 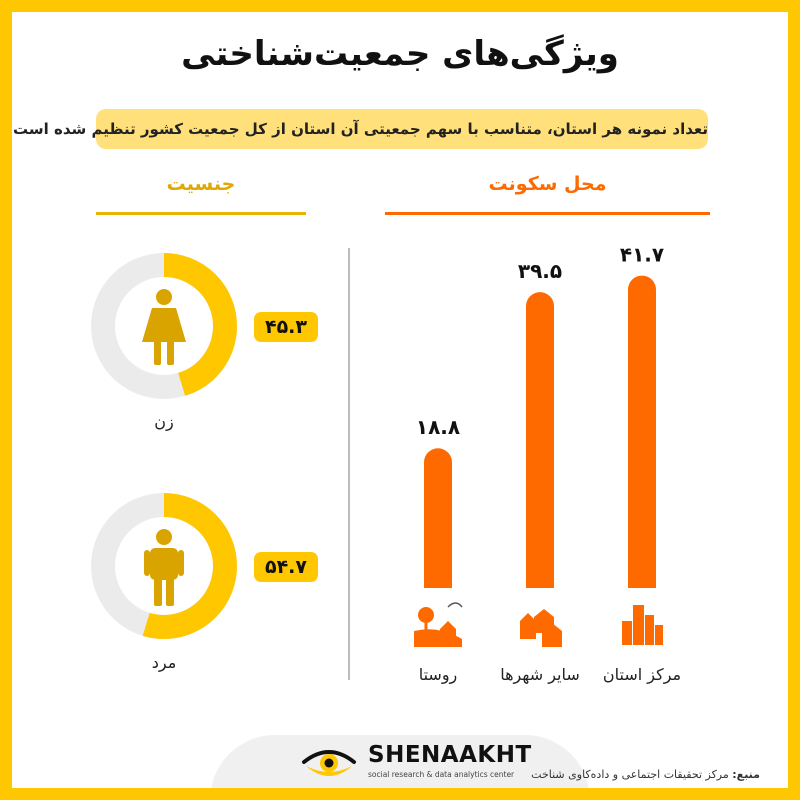 What do you see at coordinates (438, 675) in the screenshot?
I see `category-label: روستا` at bounding box center [438, 675].